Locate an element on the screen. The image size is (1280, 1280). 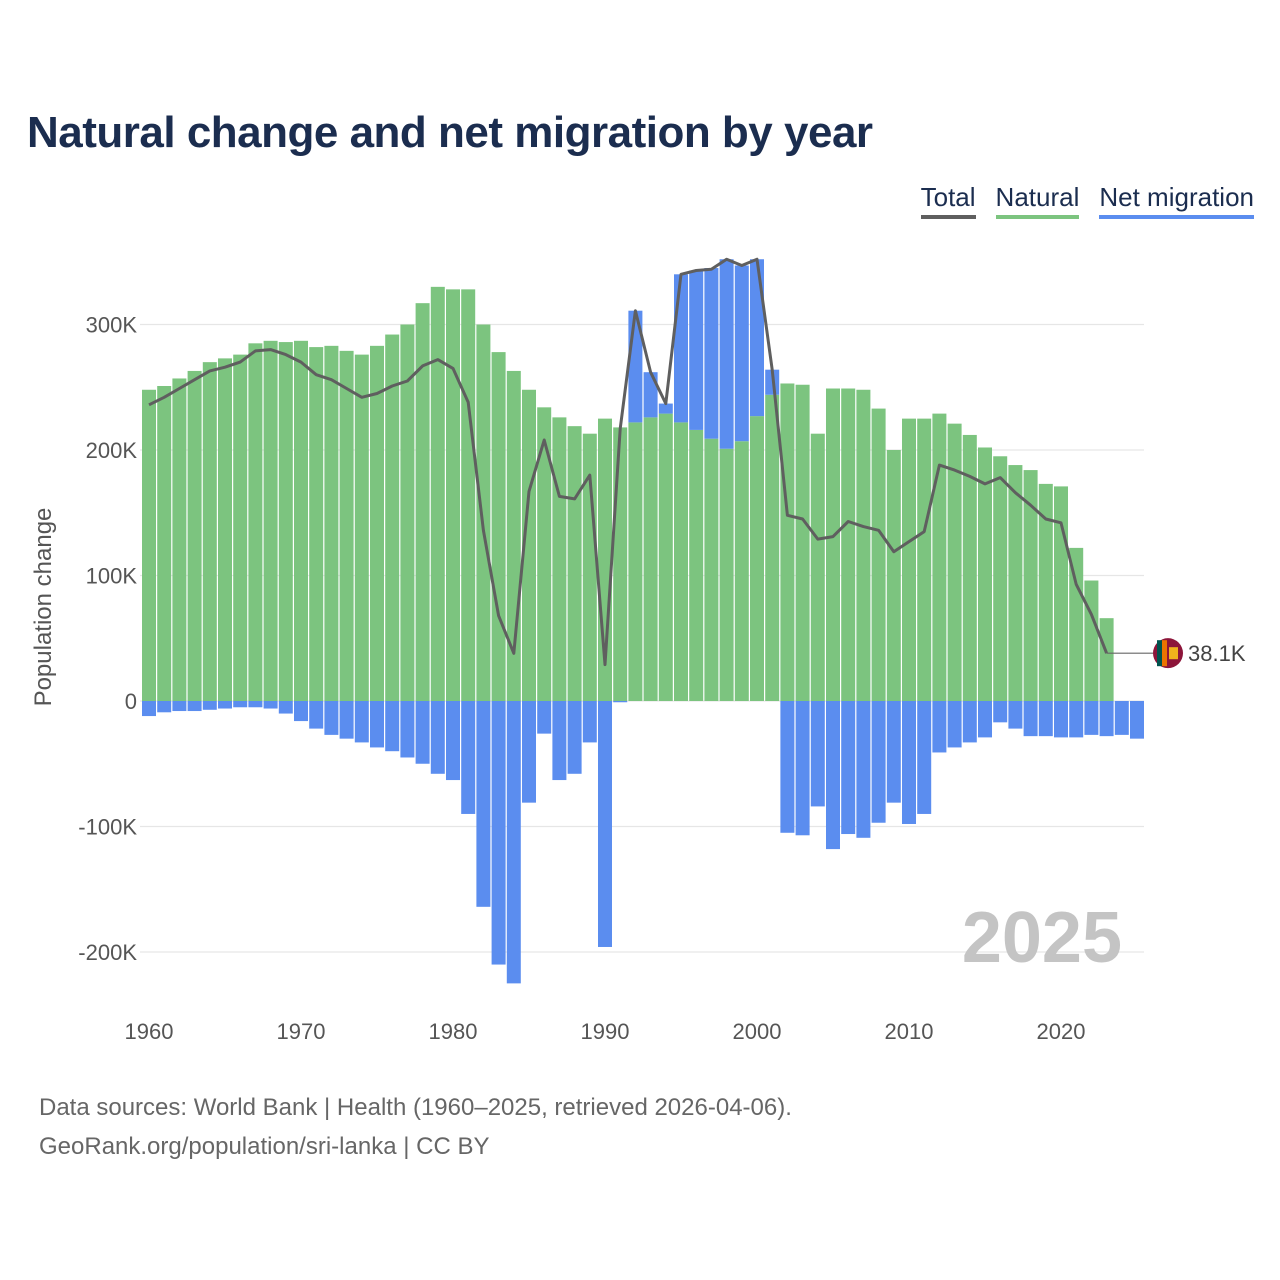
end-value-label: 38.1K is located at coordinates (1217, 653).